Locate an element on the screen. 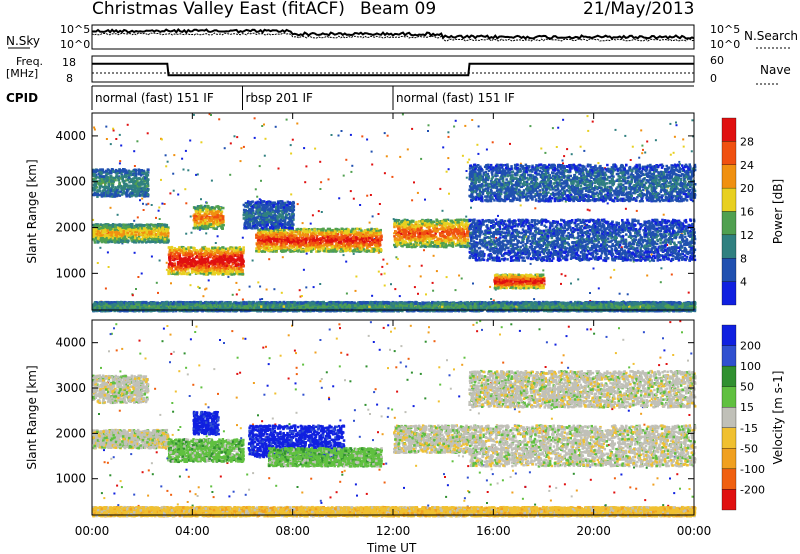 The width and height of the screenshot is (800, 554). cpid-segment-label: normal (fast) 151 IF is located at coordinates (455, 98).